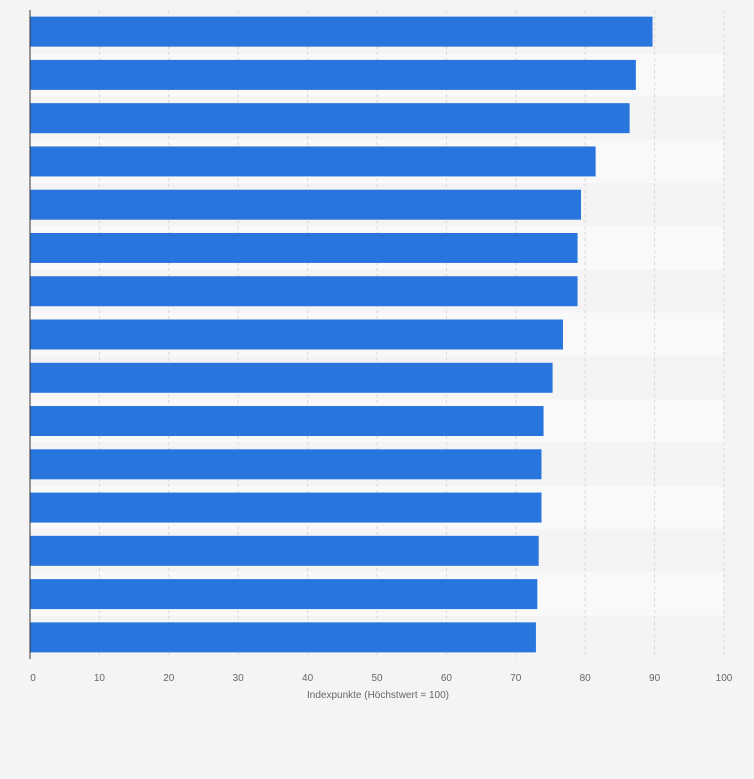 The image size is (754, 779). What do you see at coordinates (239, 678) in the screenshot?
I see `x-tick-label: 30` at bounding box center [239, 678].